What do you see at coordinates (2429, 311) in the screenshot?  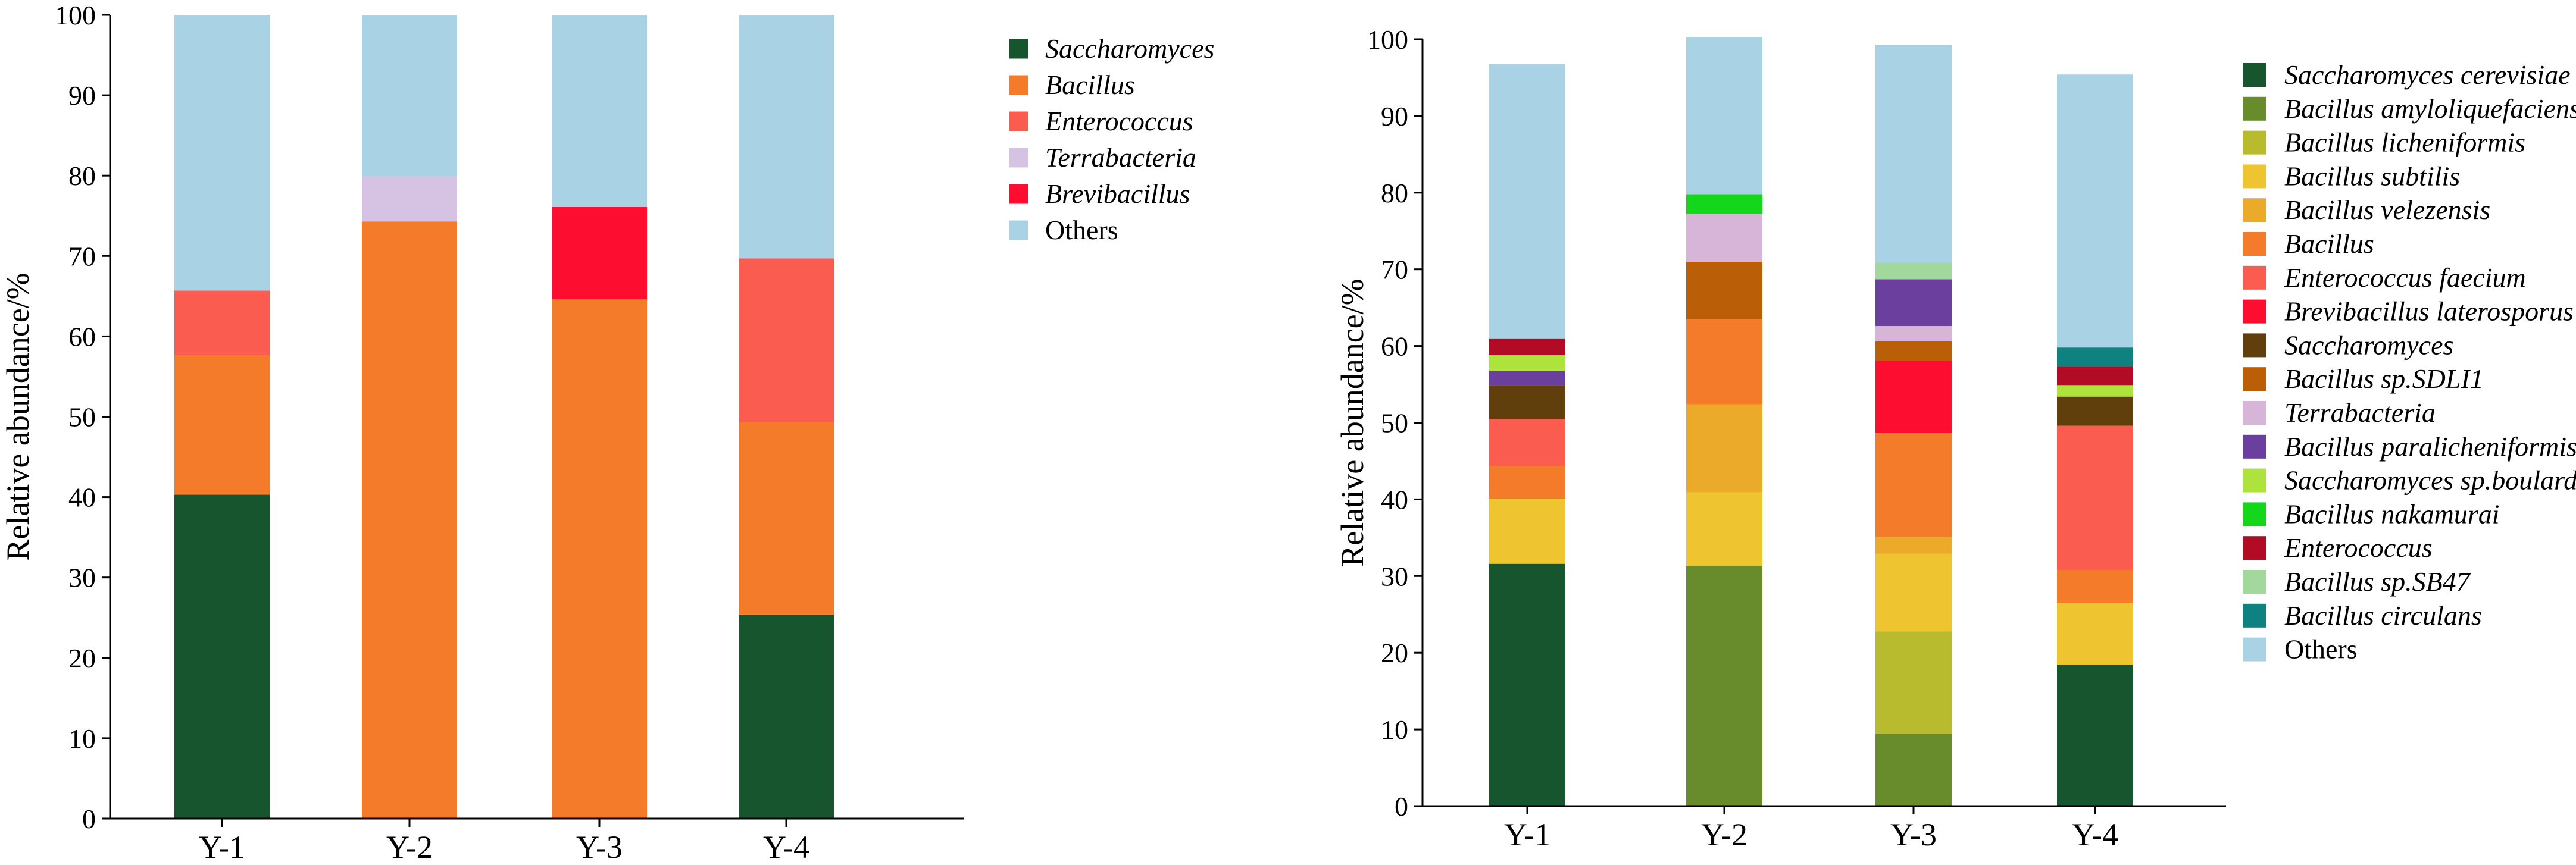 I see `legend-label: Brevibacillus laterosporus` at bounding box center [2429, 311].